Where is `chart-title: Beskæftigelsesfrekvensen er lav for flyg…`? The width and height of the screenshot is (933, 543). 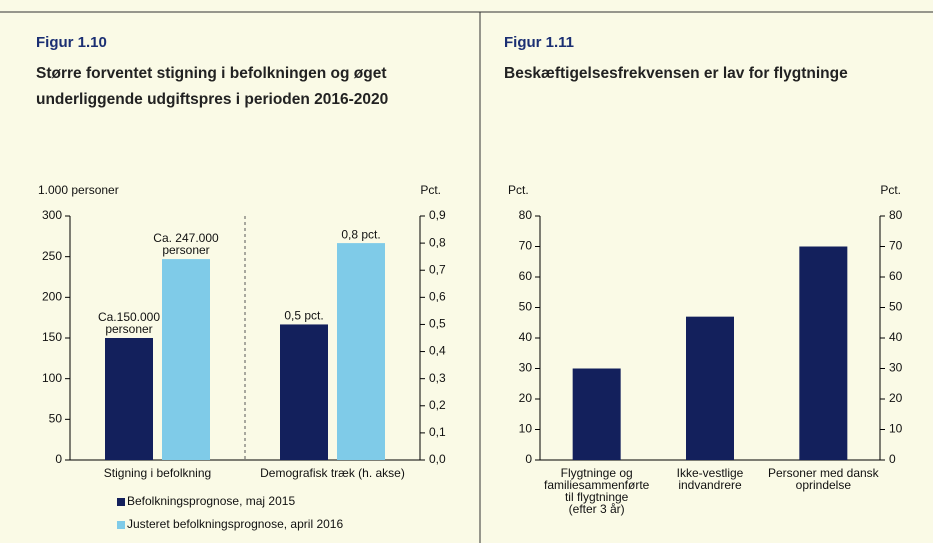 chart-title: Beskæftigelsesfrekvensen er lav for flyg… is located at coordinates (676, 73).